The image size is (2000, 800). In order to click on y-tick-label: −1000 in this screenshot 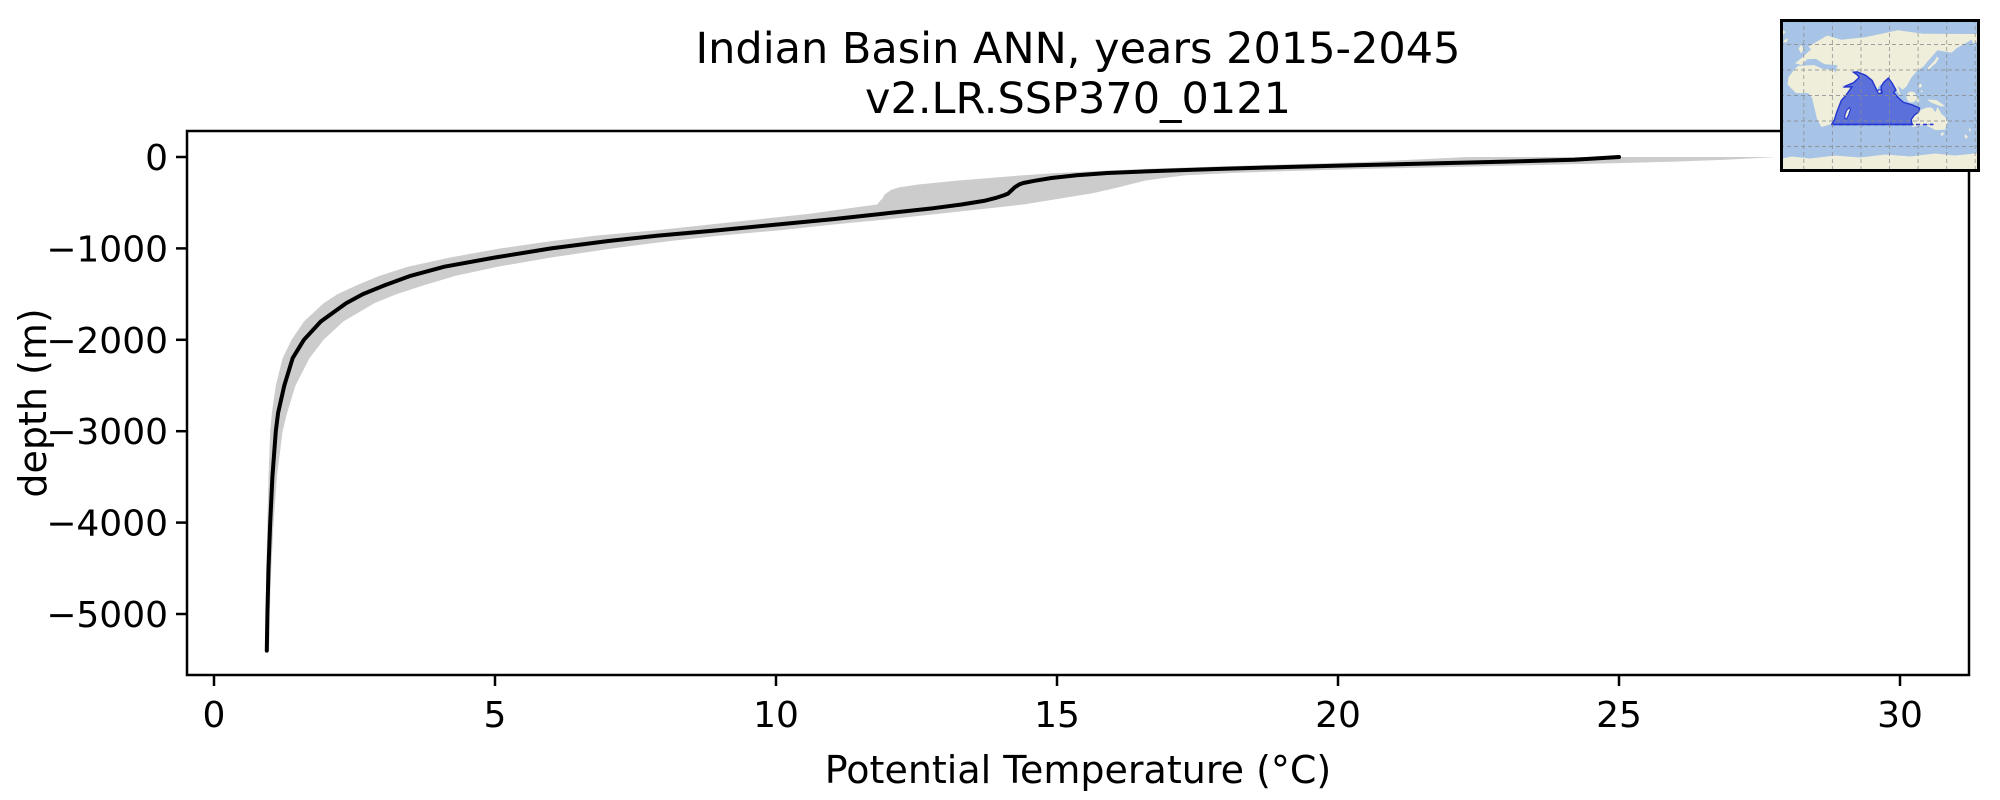, I will do `click(107, 249)`.